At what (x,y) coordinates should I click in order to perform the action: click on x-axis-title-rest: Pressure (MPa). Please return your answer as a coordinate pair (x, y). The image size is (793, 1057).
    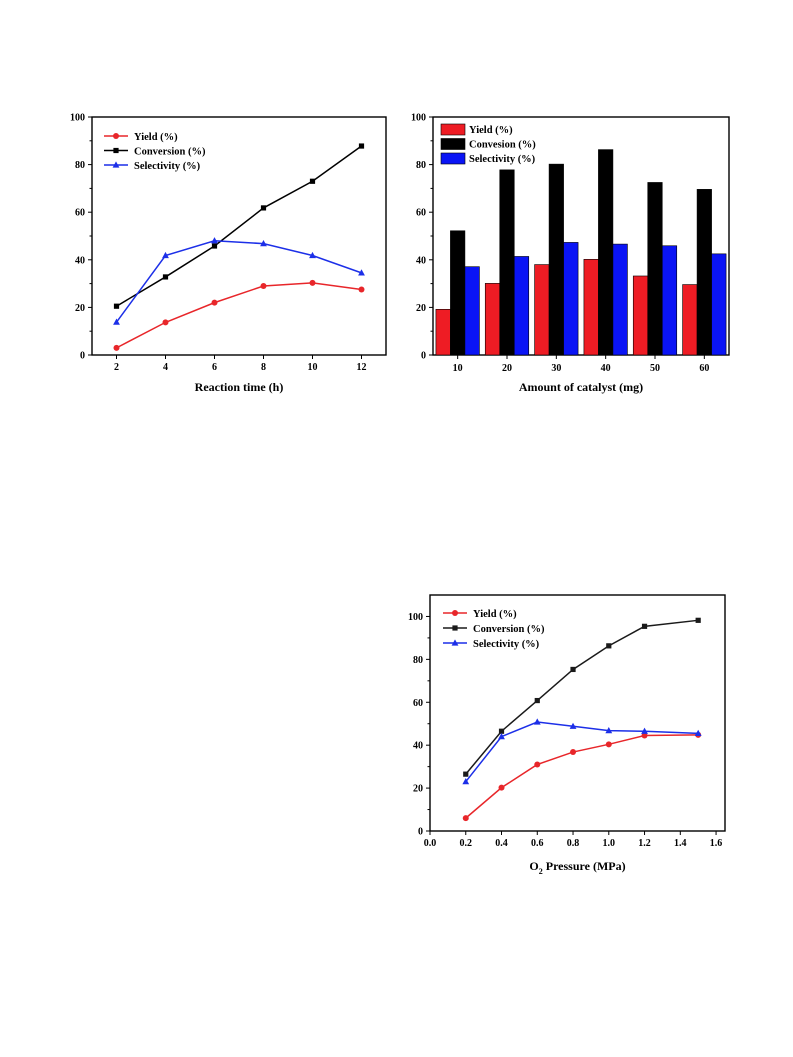
    Looking at the image, I should click on (584, 866).